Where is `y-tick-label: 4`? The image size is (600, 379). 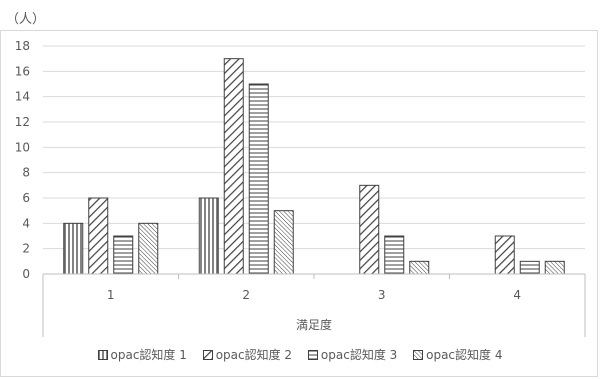 y-tick-label: 4 is located at coordinates (26, 223).